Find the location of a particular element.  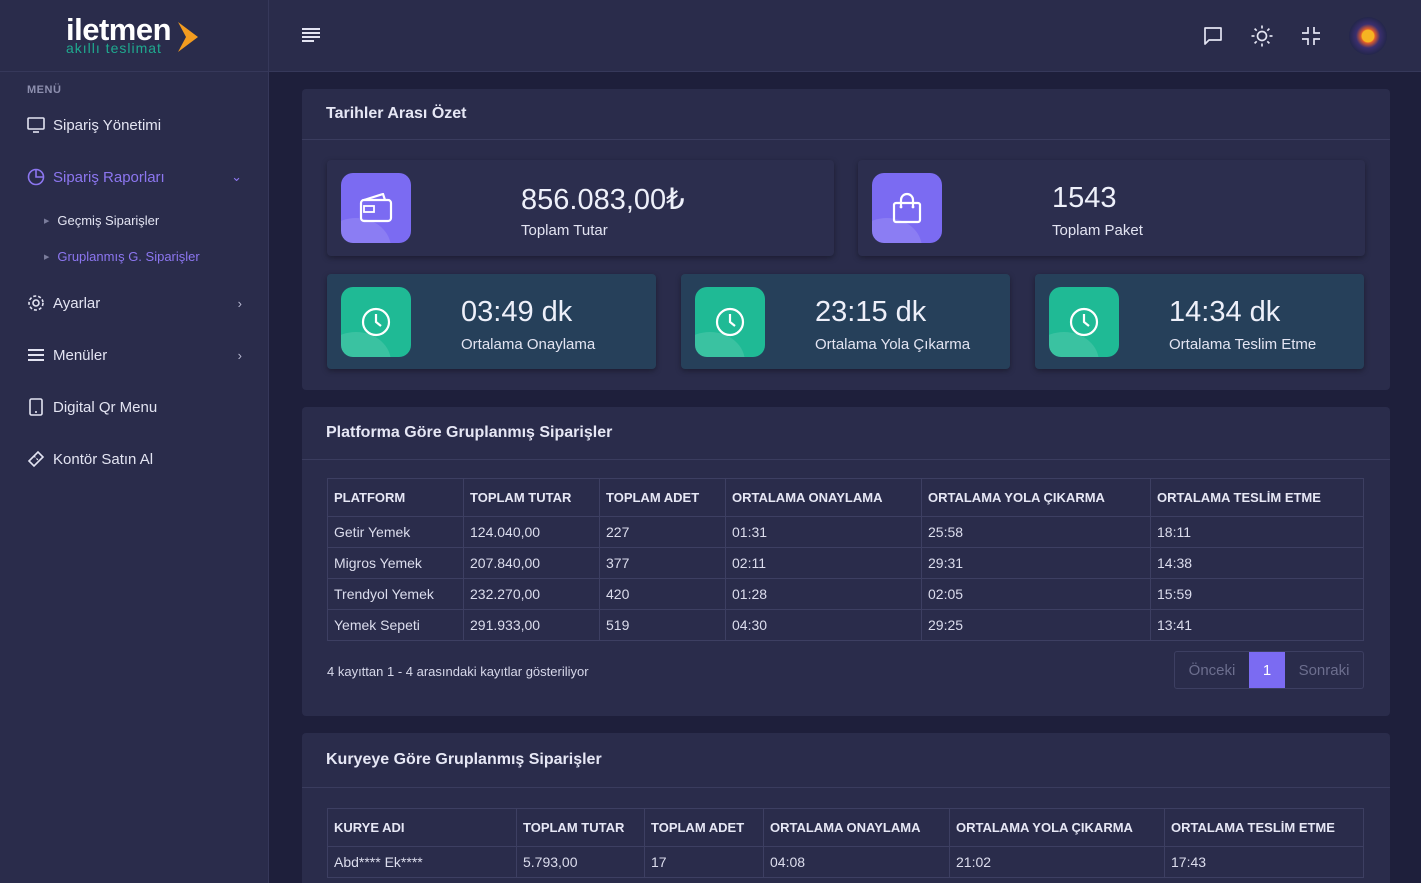

cell: 14:38 is located at coordinates (1257, 563).